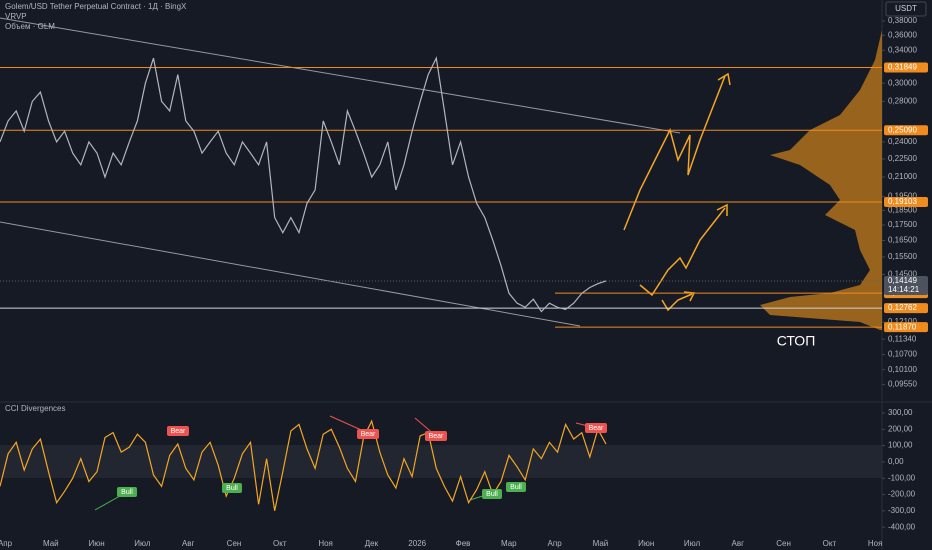 The image size is (932, 550). What do you see at coordinates (902, 129) in the screenshot?
I see `level-label: 0,25090` at bounding box center [902, 129].